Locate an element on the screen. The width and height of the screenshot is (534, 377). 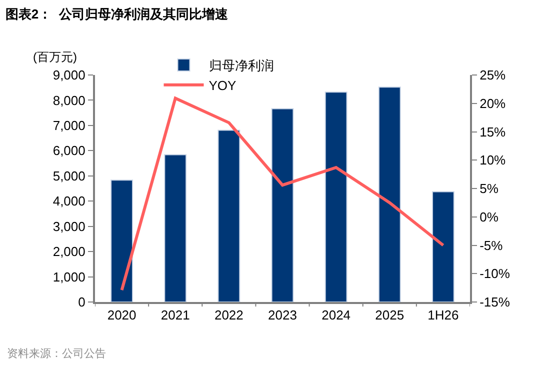
y-tick-label: 9,000 is located at coordinates (69, 75).